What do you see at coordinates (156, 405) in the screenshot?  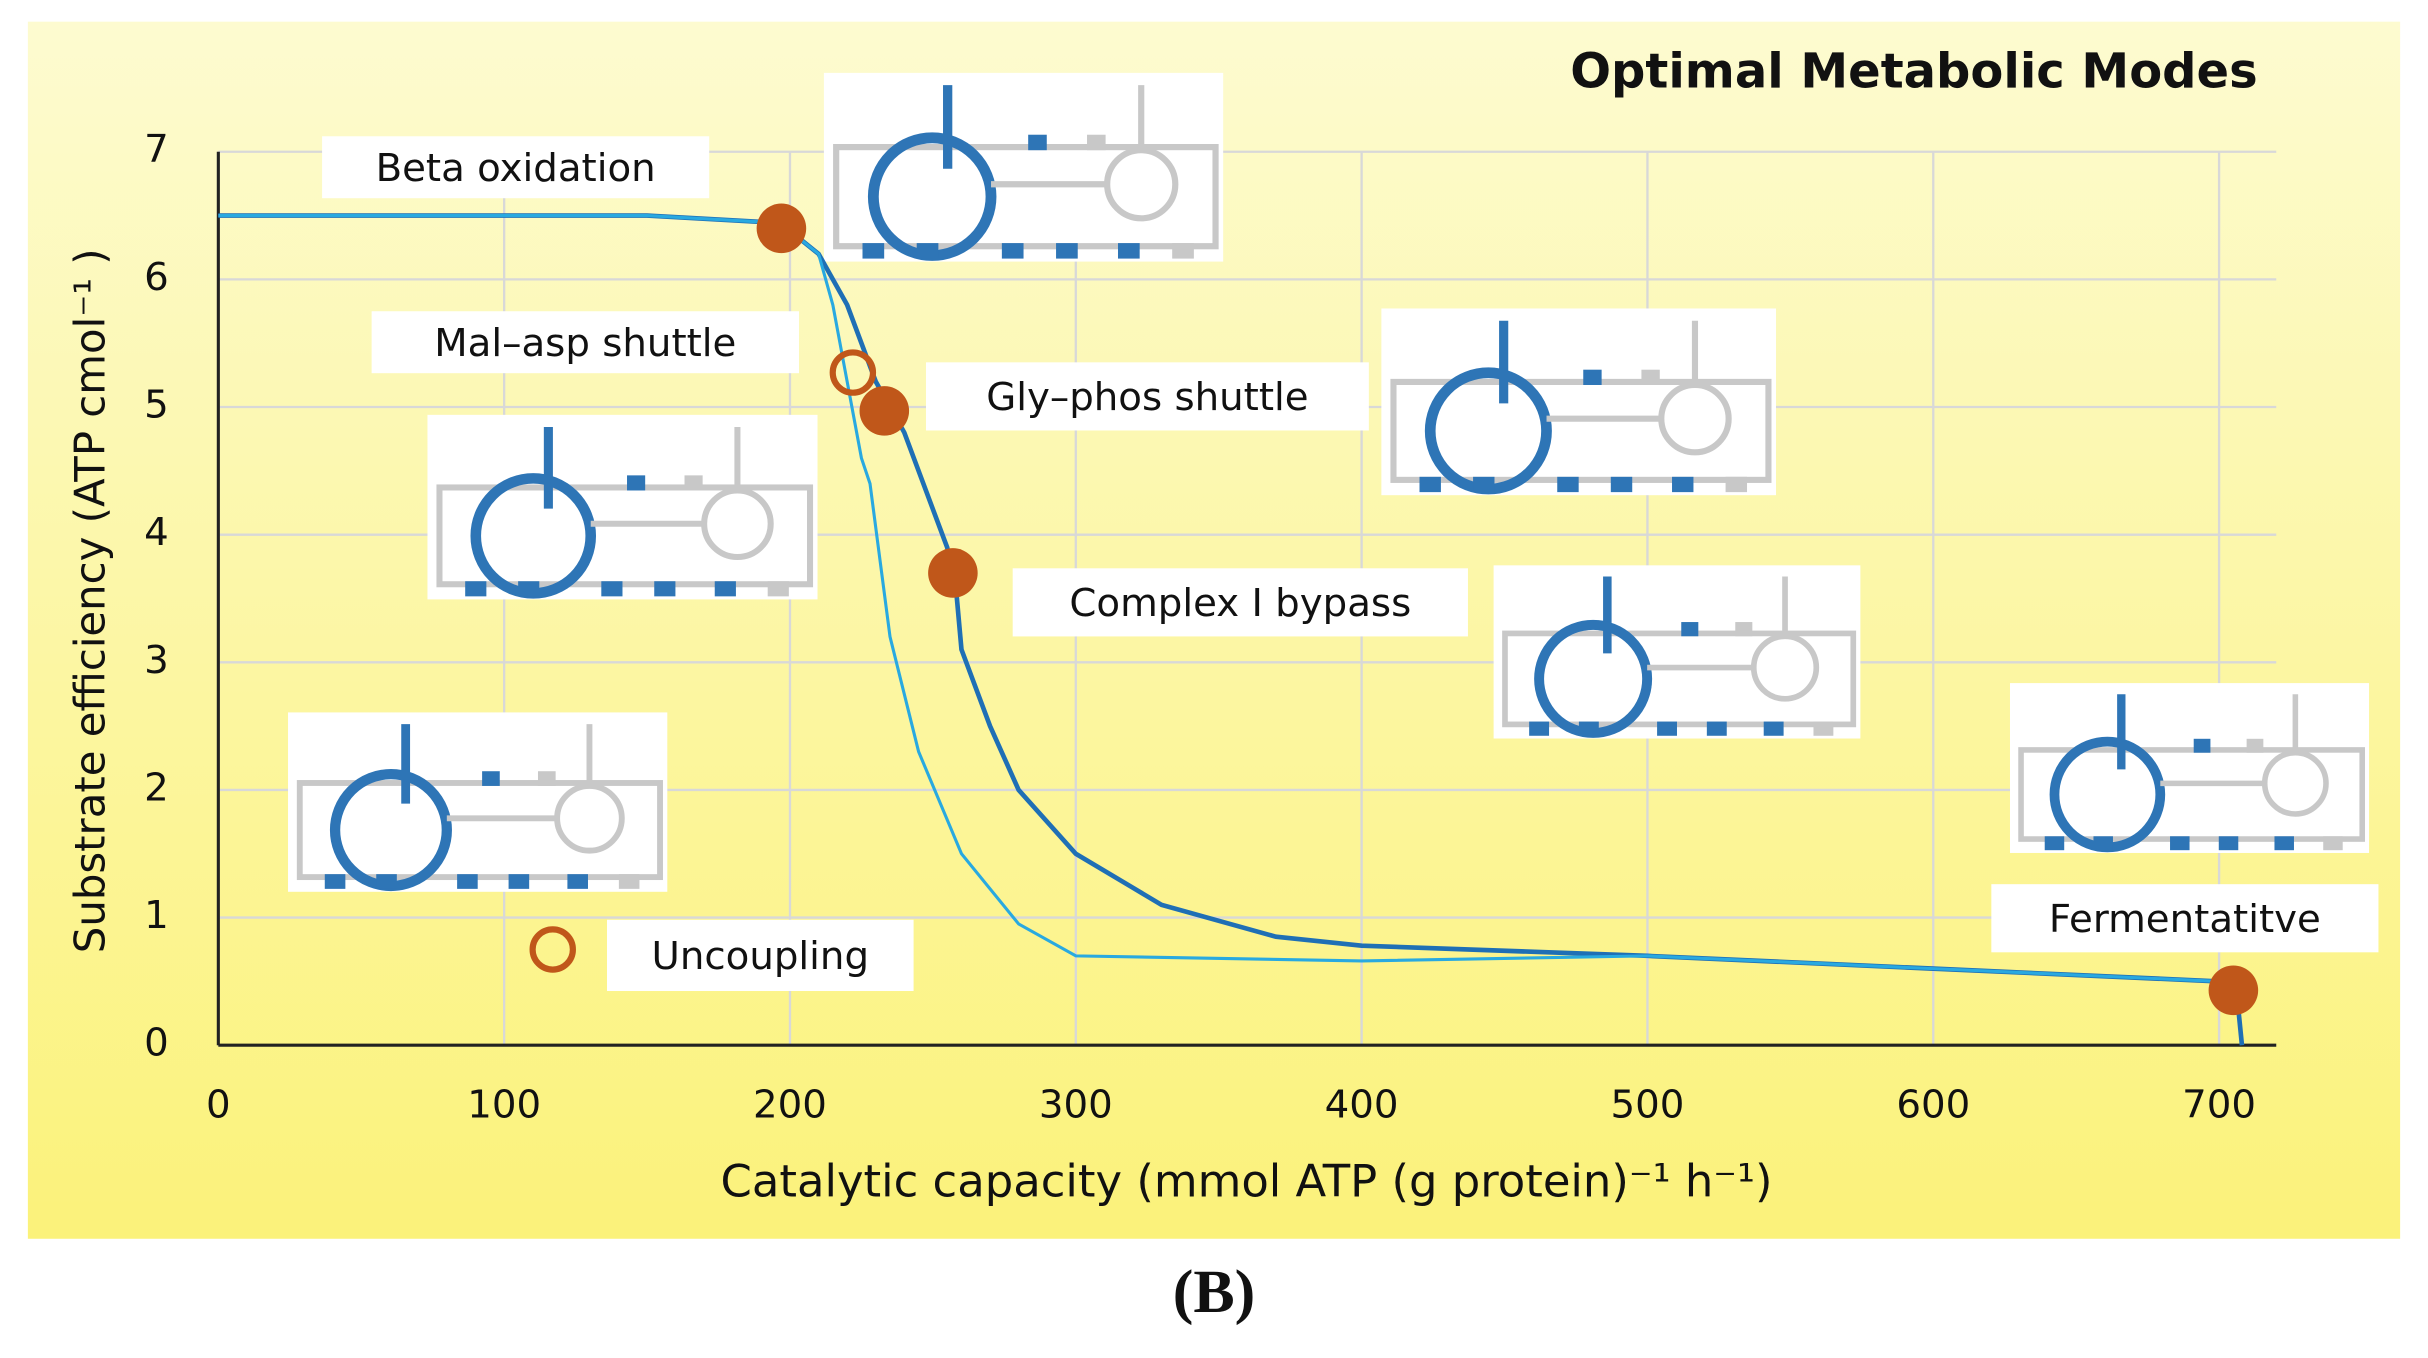 I see `y-tick-label: 5` at bounding box center [156, 405].